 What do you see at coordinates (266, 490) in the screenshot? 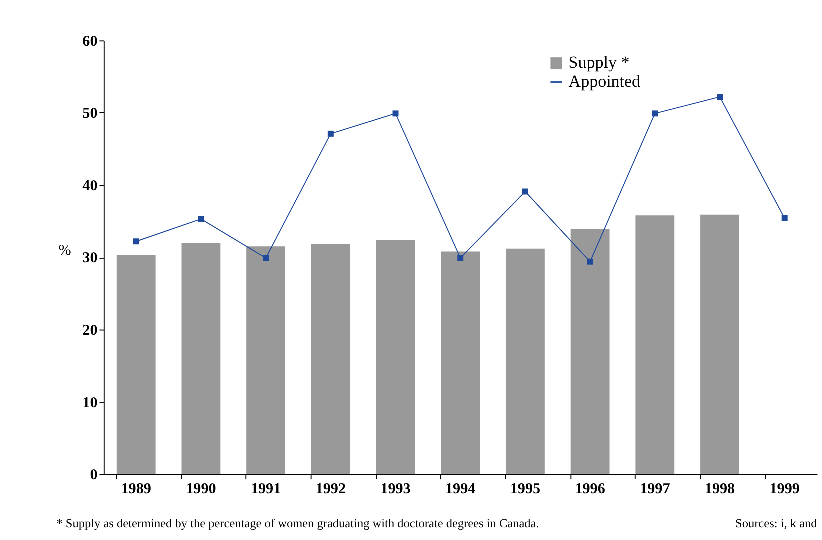
I see `x-tick-label: 1991` at bounding box center [266, 490].